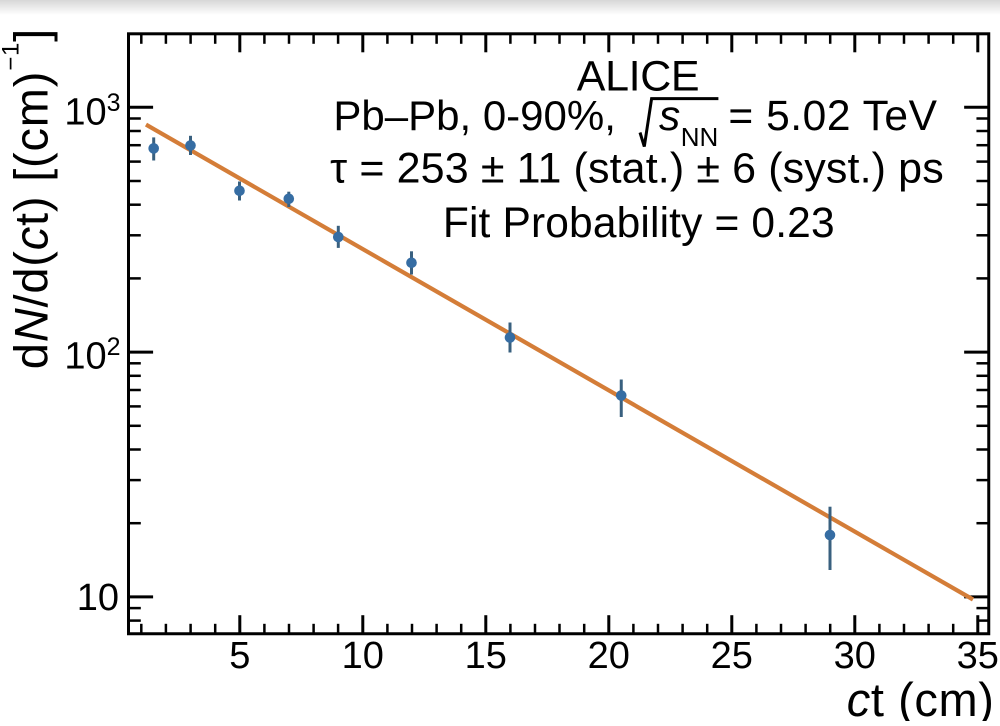  Describe the element at coordinates (855, 656) in the screenshot. I see `svg-text: 30` at that location.